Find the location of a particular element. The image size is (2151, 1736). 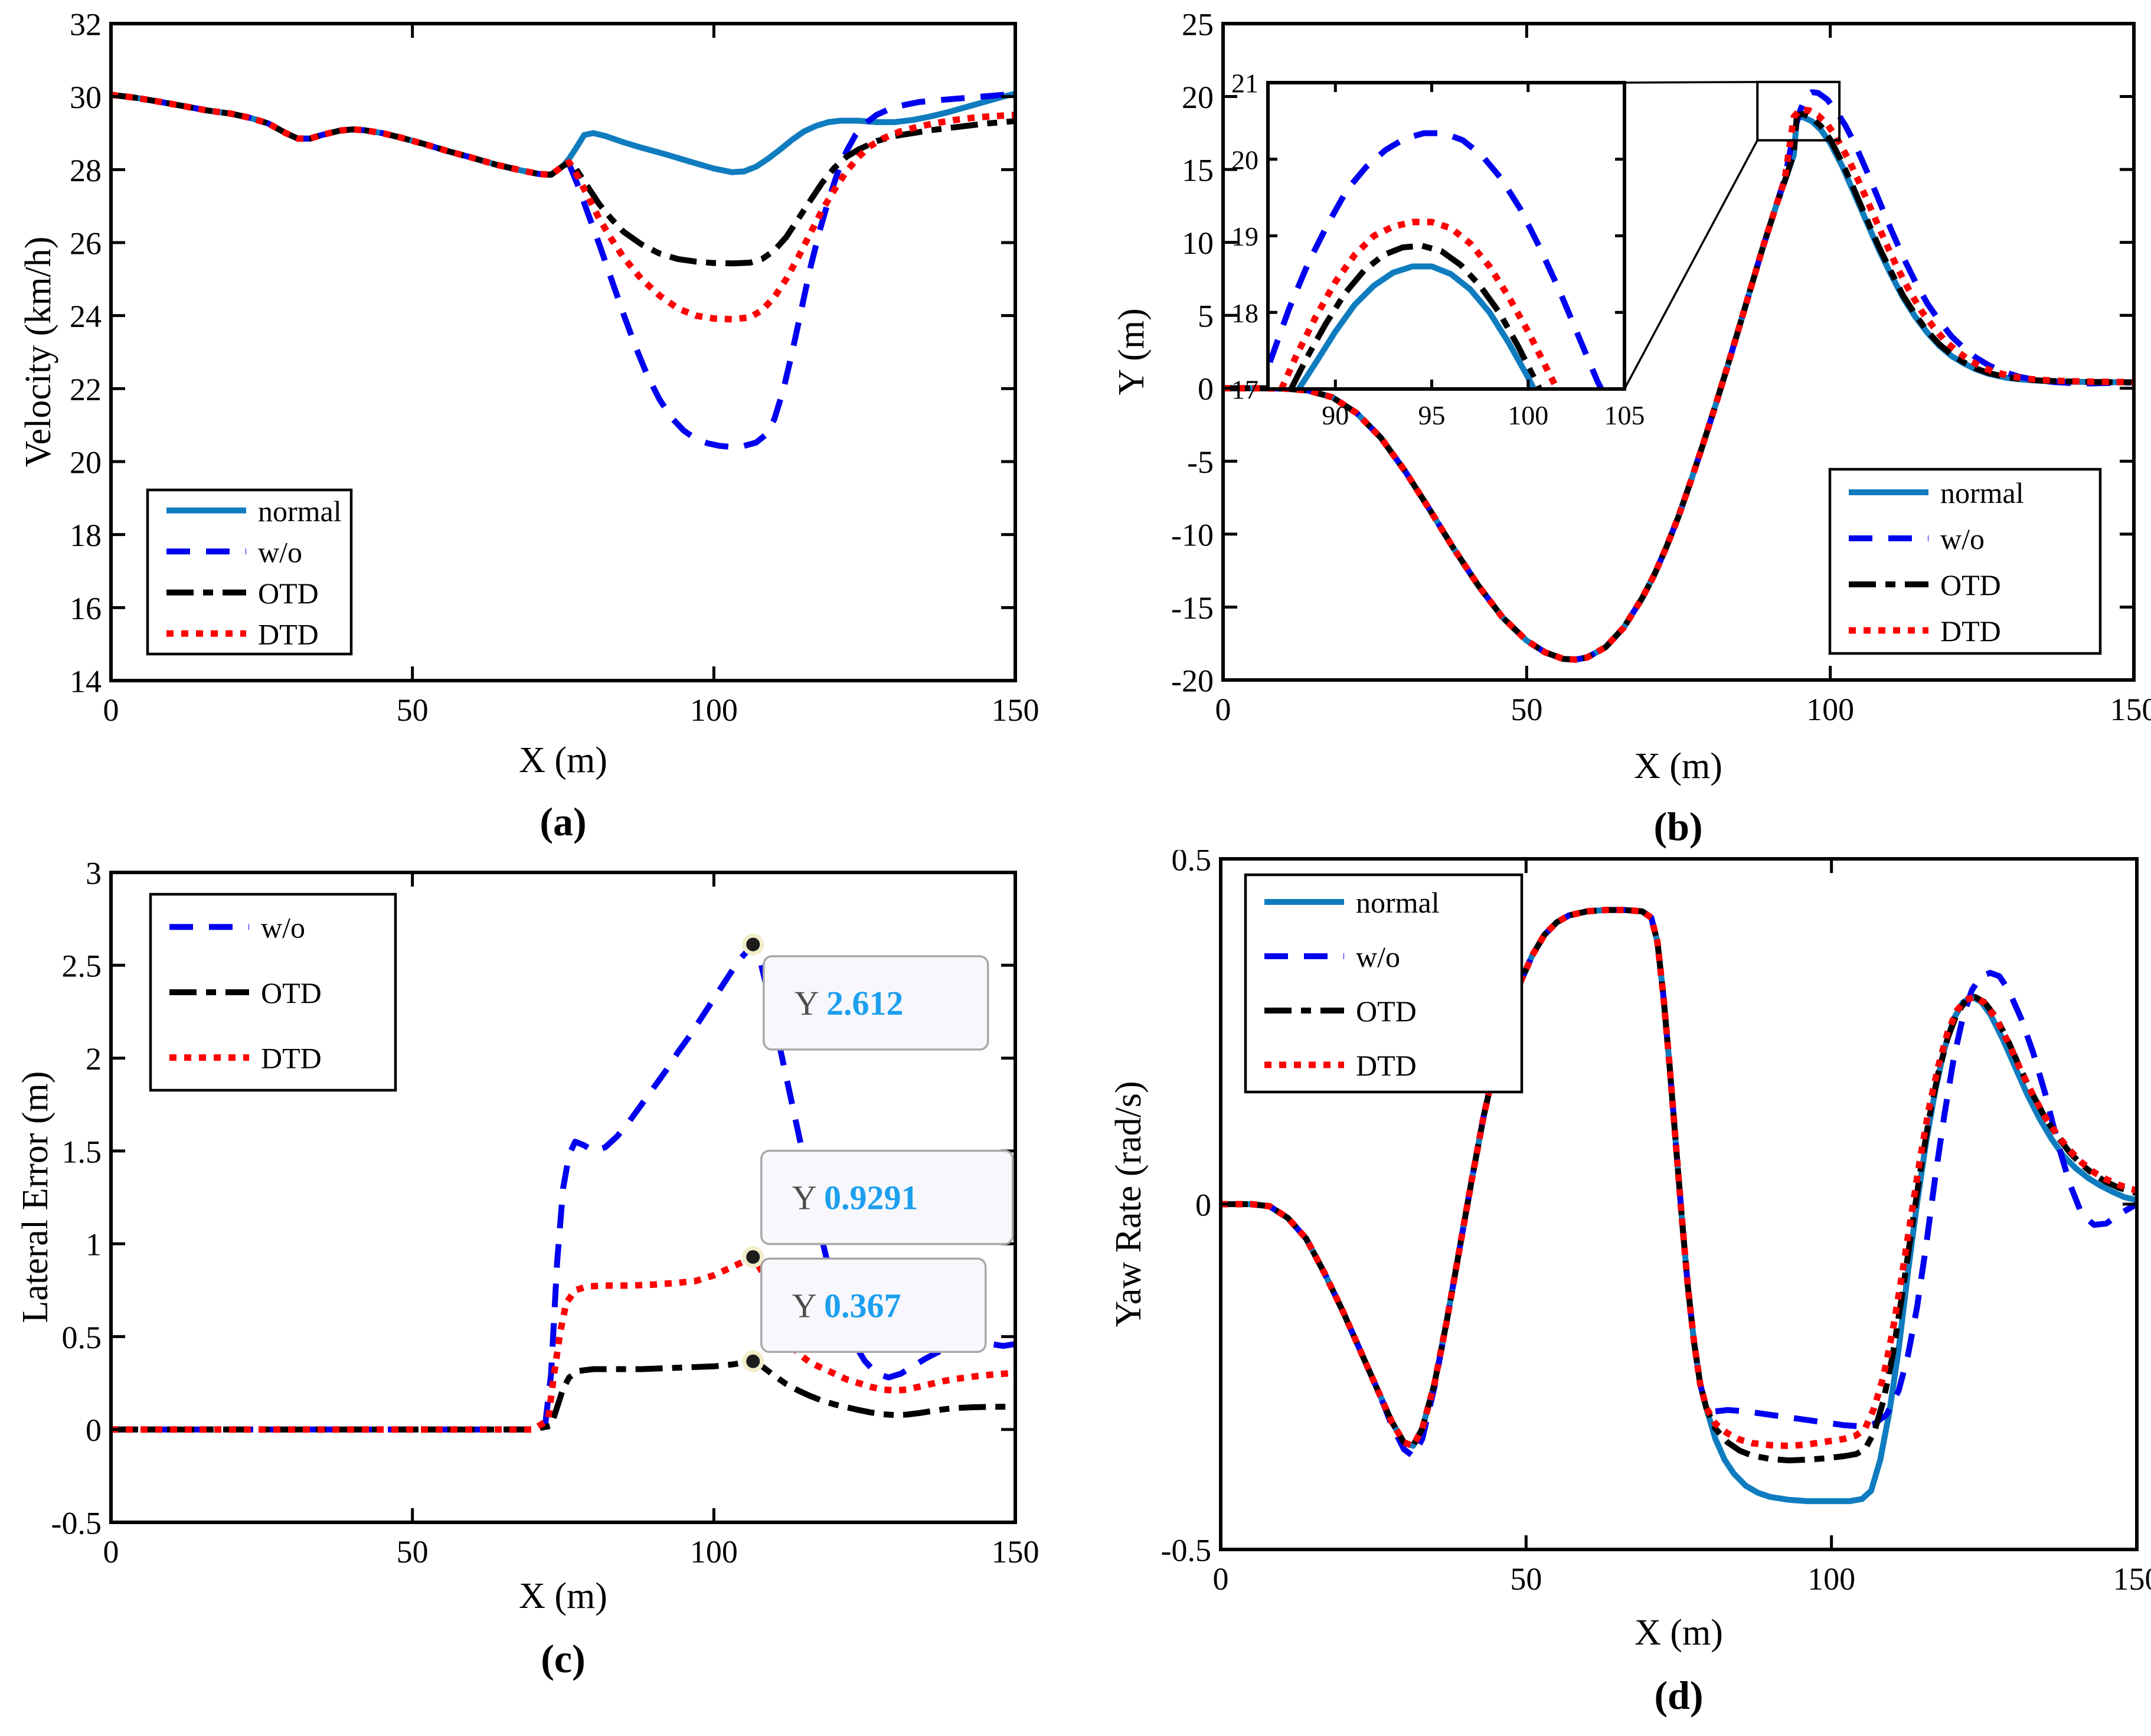

series-w/o is located at coordinates (563, 1187).